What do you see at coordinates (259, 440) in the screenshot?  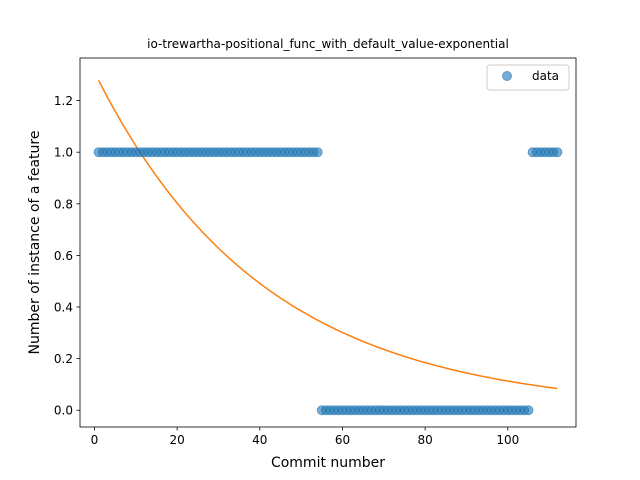 I see `x-tick-label: 40` at bounding box center [259, 440].